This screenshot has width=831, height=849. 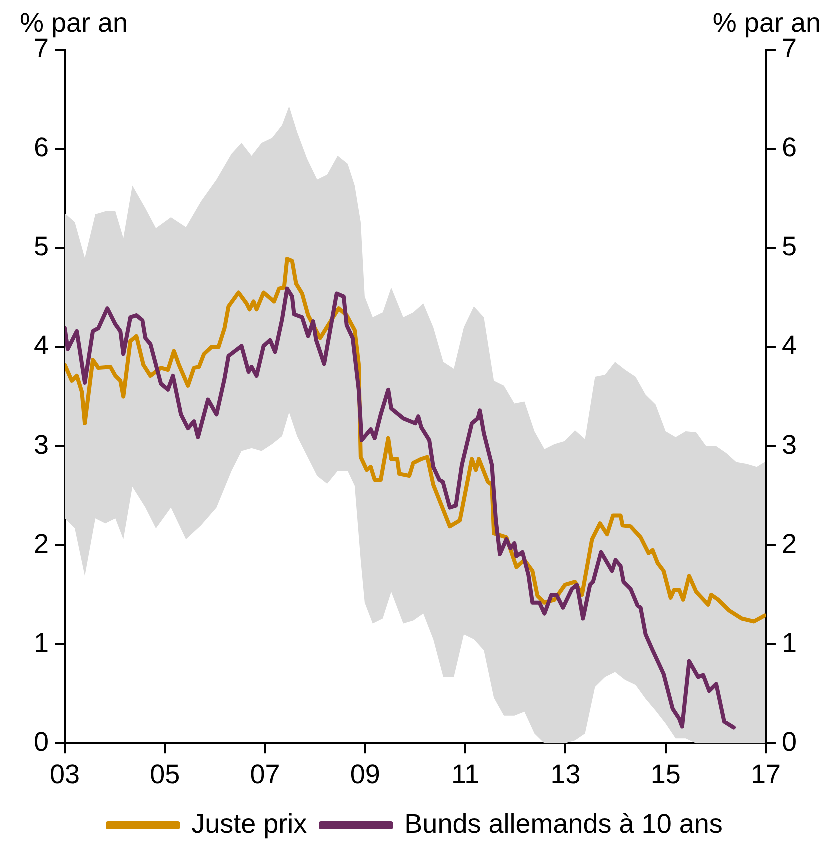 What do you see at coordinates (790, 742) in the screenshot?
I see `y2-tick-label: 0` at bounding box center [790, 742].